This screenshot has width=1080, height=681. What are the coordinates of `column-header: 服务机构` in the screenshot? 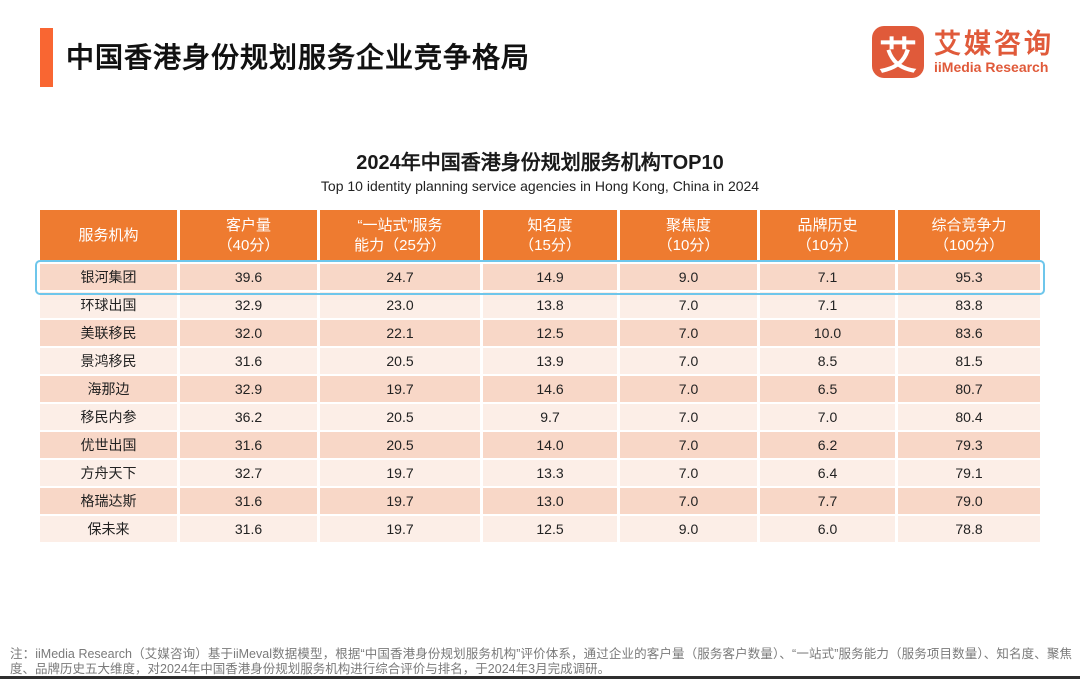 It's located at (110, 237).